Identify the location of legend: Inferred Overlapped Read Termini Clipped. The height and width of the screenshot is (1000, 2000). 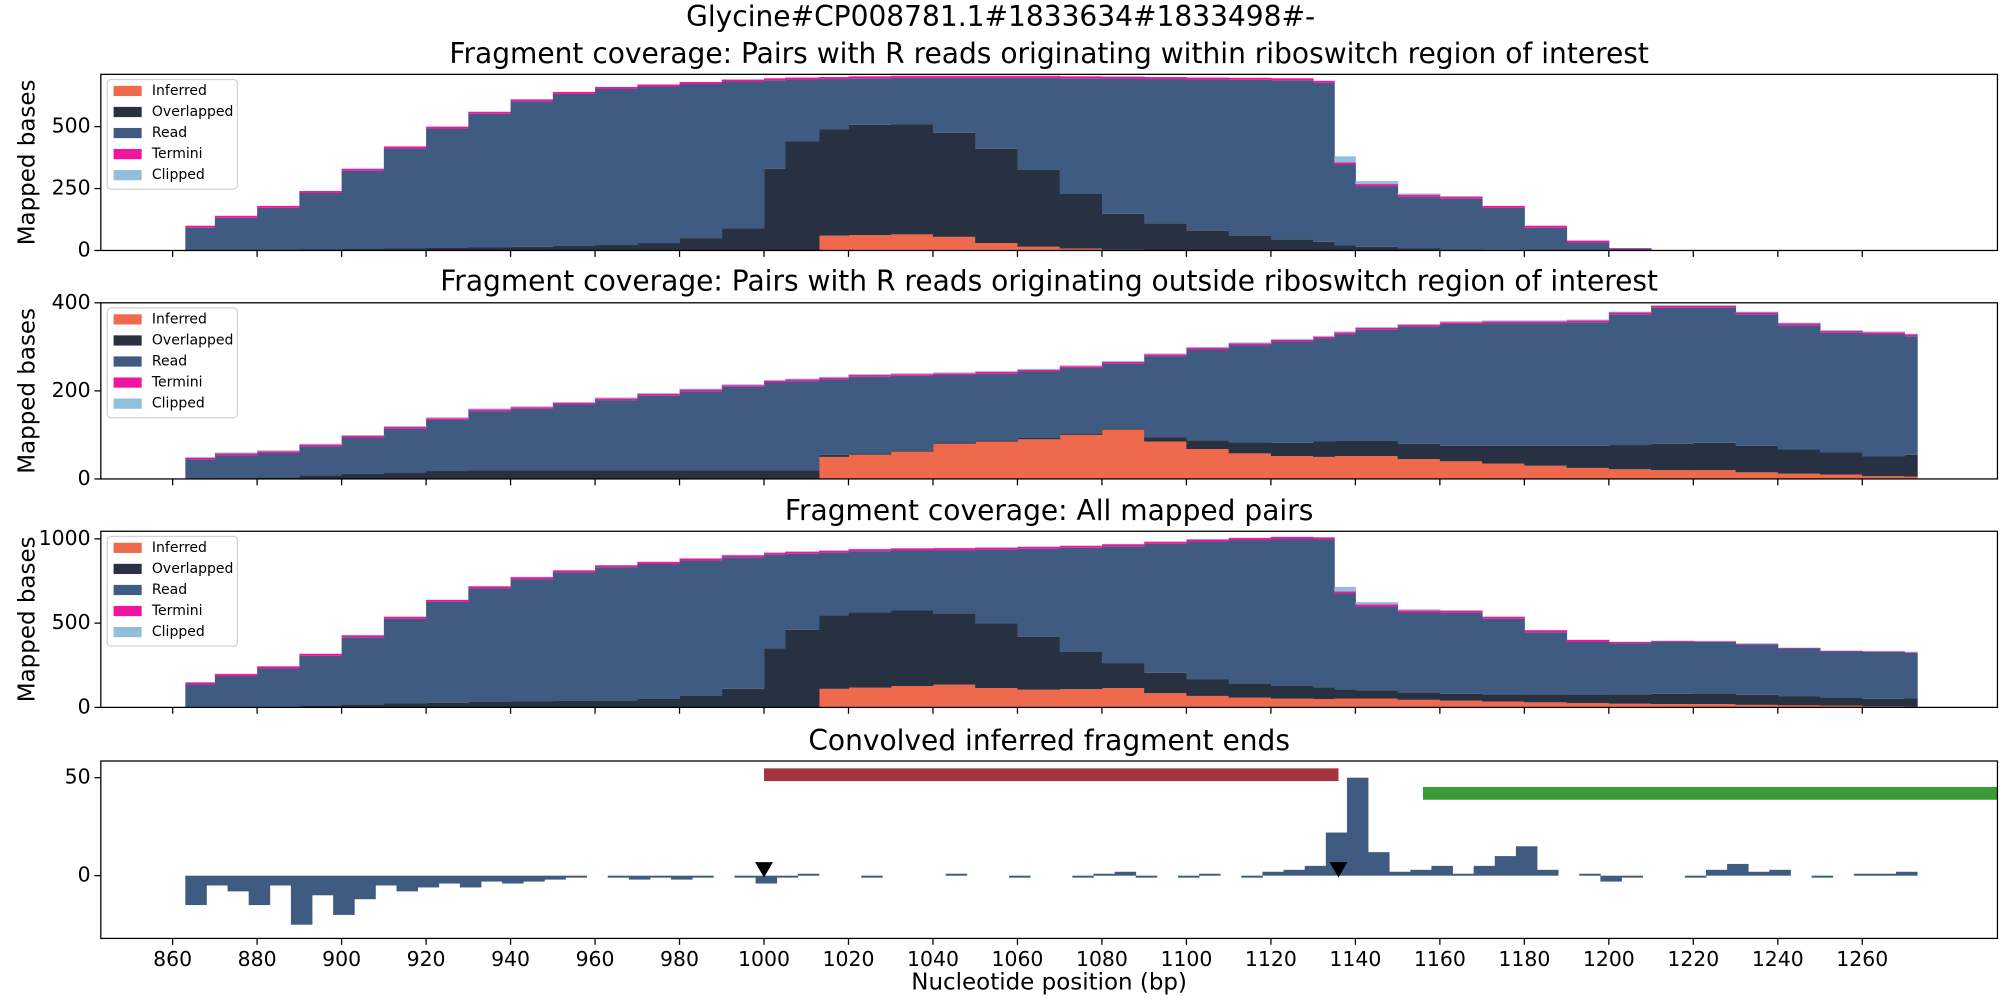
(172, 363).